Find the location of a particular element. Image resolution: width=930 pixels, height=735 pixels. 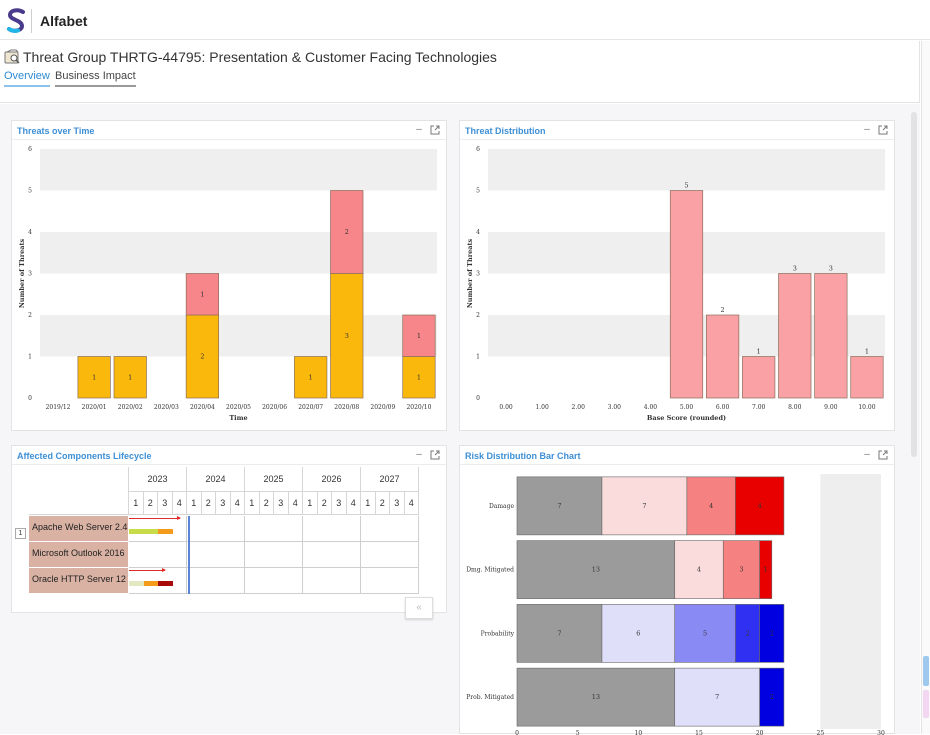

threat-group-icon is located at coordinates (12, 56).